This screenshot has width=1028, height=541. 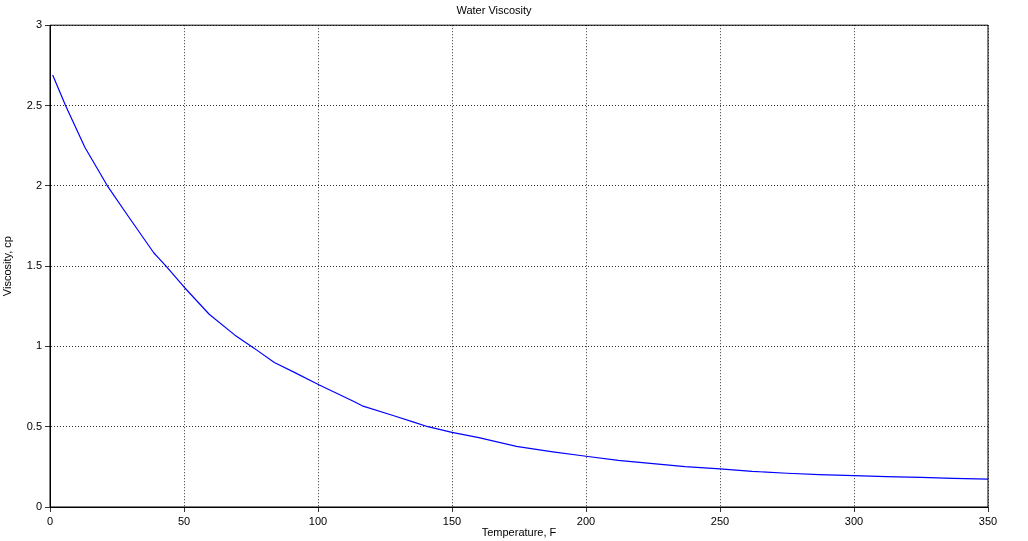 I want to click on y-tick-label: 0, so click(x=38, y=506).